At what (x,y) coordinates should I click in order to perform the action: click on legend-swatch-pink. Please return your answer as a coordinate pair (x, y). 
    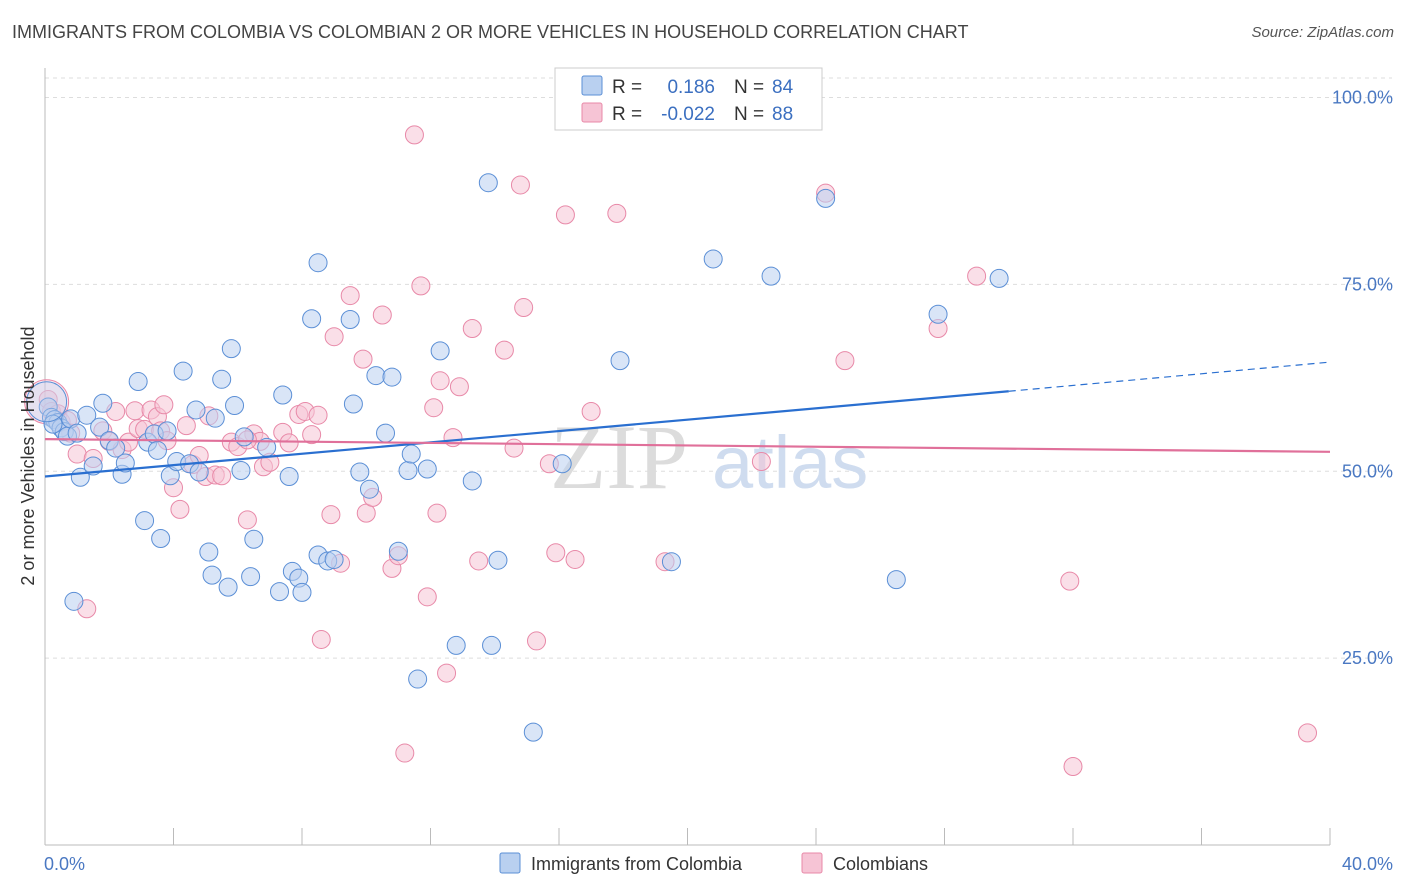
    Looking at the image, I should click on (592, 112).